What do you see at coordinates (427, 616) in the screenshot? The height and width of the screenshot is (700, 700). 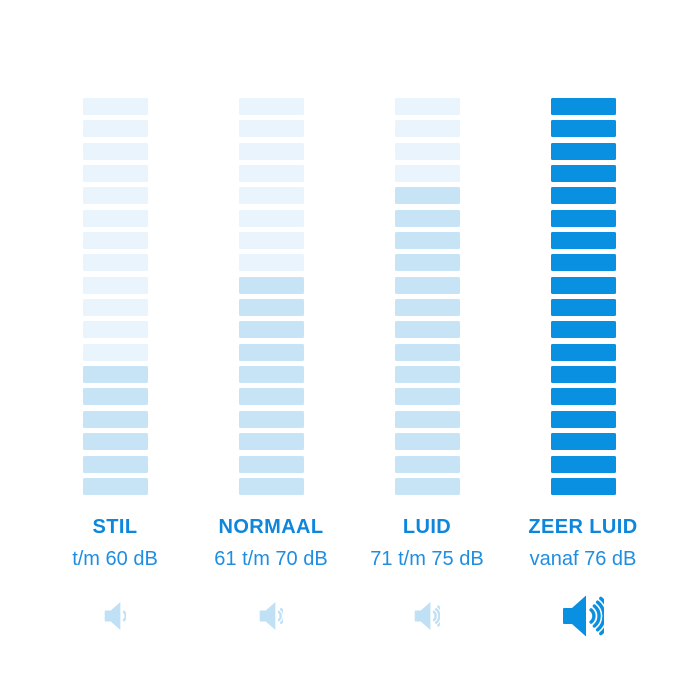 I see `speaker-volume-3-icon` at bounding box center [427, 616].